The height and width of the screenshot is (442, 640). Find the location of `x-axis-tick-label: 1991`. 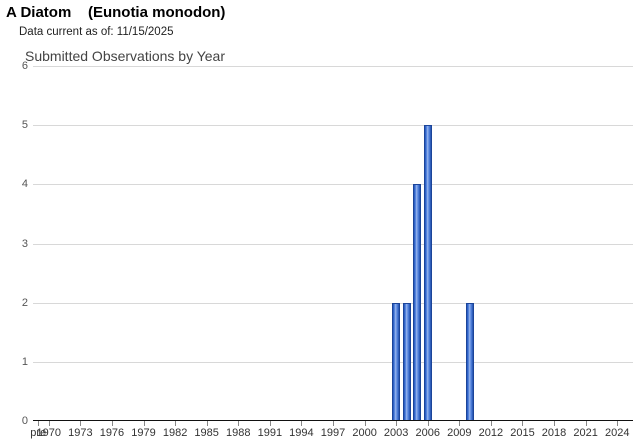

x-axis-tick-label: 1991 is located at coordinates (270, 433).